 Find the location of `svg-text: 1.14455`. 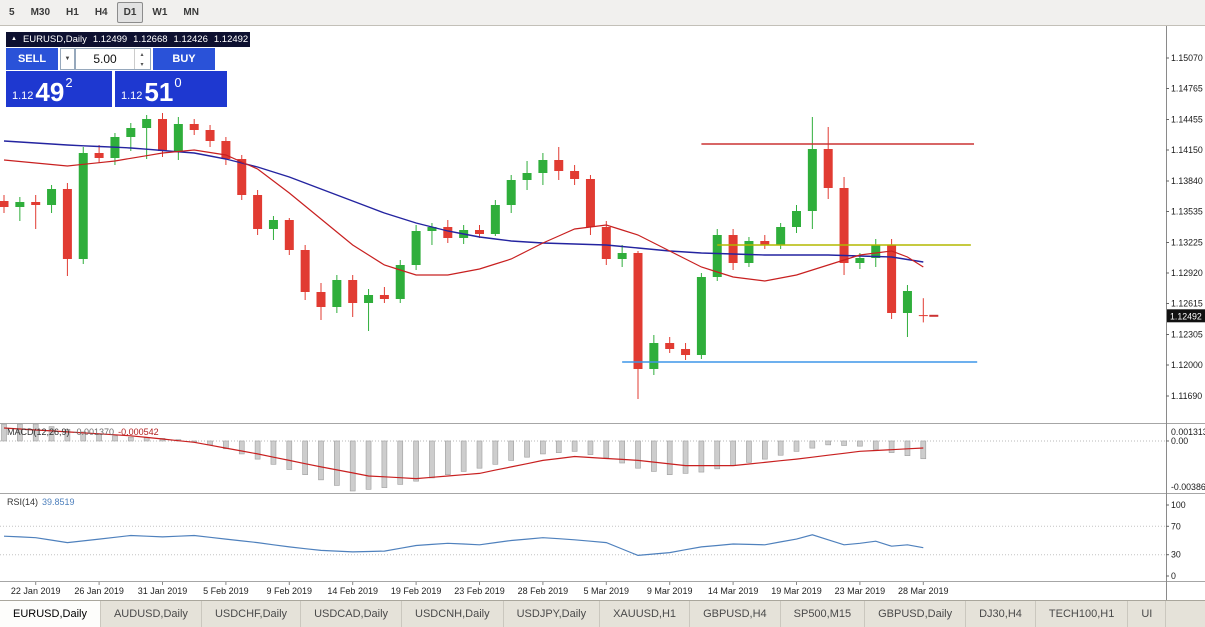

svg-text: 1.14455 is located at coordinates (1187, 120).